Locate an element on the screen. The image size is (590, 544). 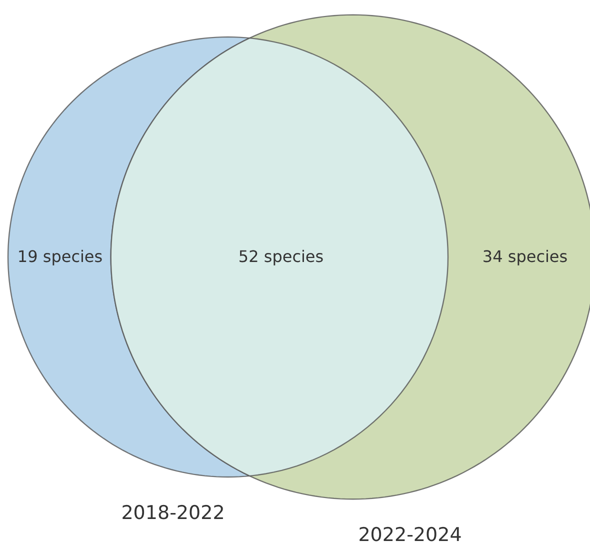
text: 2018-2022 is located at coordinates (173, 513).